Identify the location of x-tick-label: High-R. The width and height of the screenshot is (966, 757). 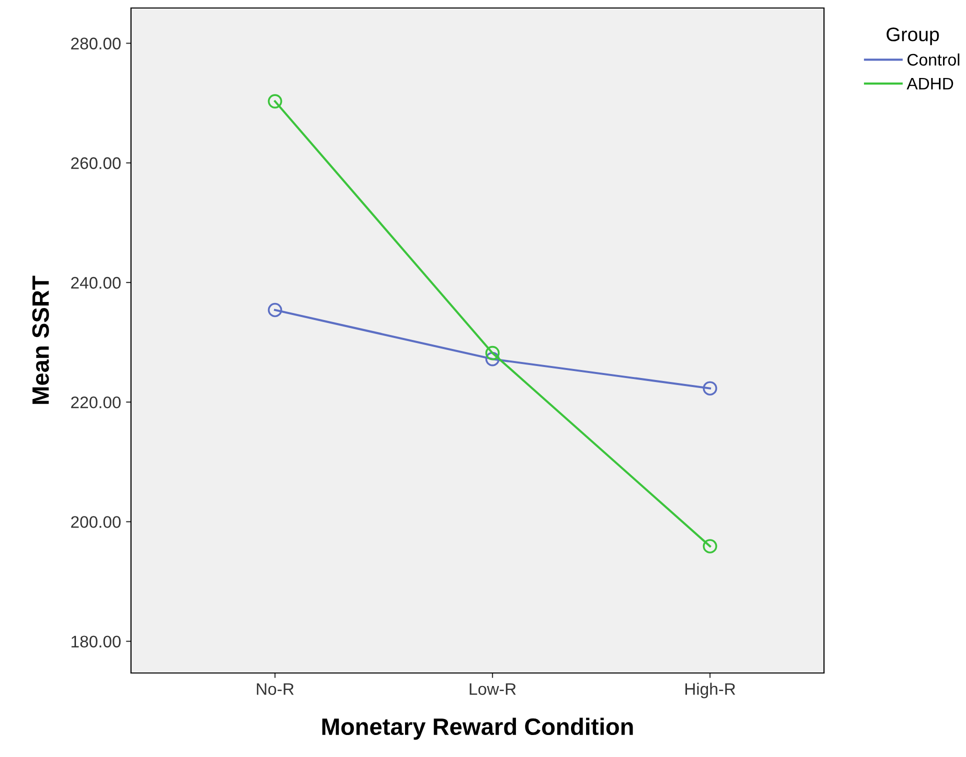
(710, 690).